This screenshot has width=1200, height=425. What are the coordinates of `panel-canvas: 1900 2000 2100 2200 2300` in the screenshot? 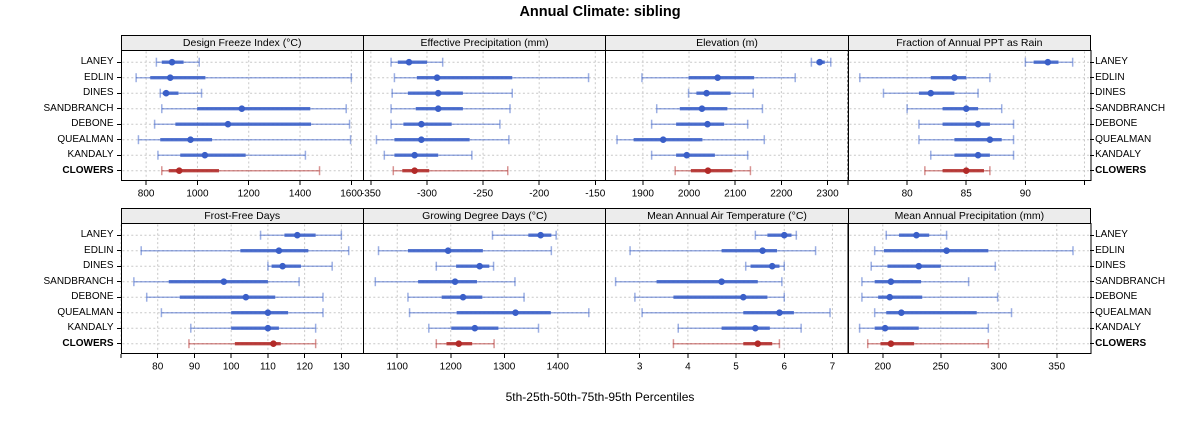 It's located at (727, 124).